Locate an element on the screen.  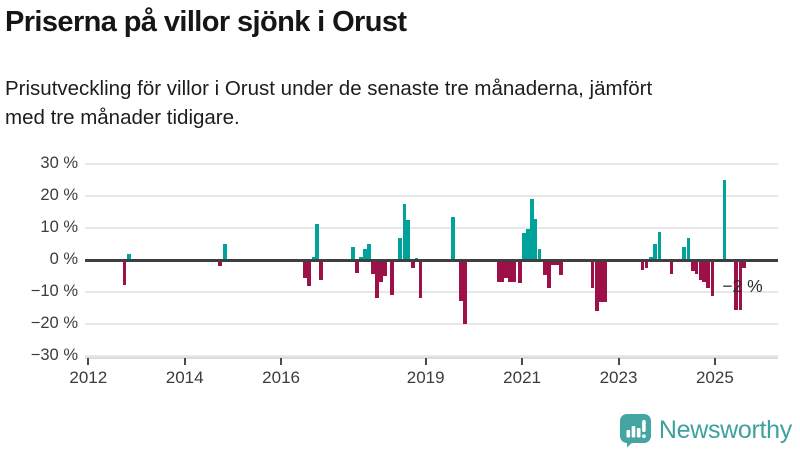
y-axis-label: −10 % is located at coordinates (54, 291).